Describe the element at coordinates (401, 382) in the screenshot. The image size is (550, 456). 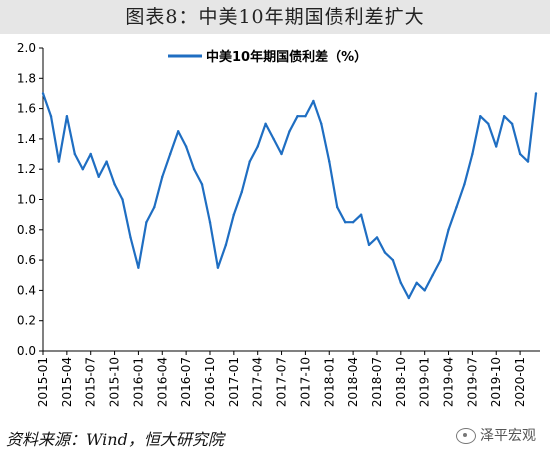
I see `x-tick-label: 2018-10` at that location.